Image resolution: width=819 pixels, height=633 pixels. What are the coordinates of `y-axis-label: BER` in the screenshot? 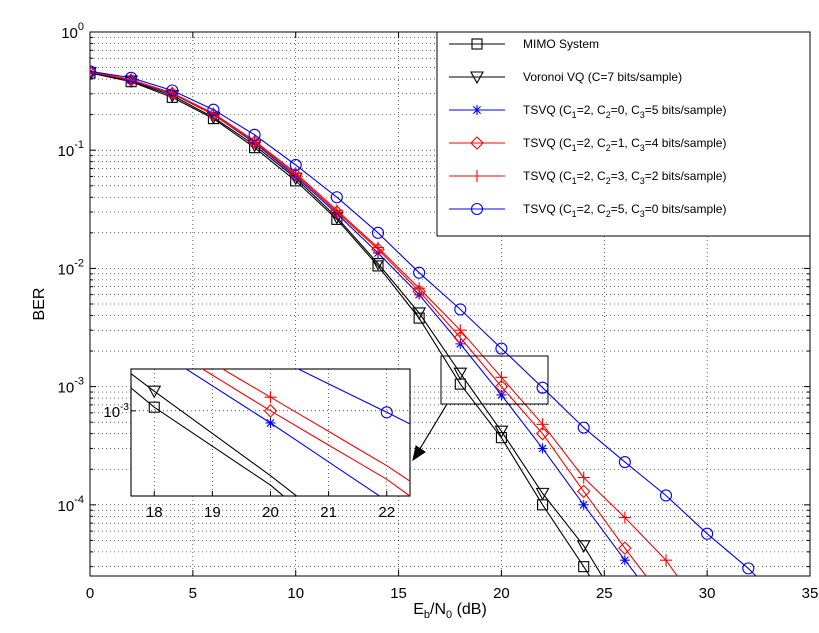 It's located at (39, 304).